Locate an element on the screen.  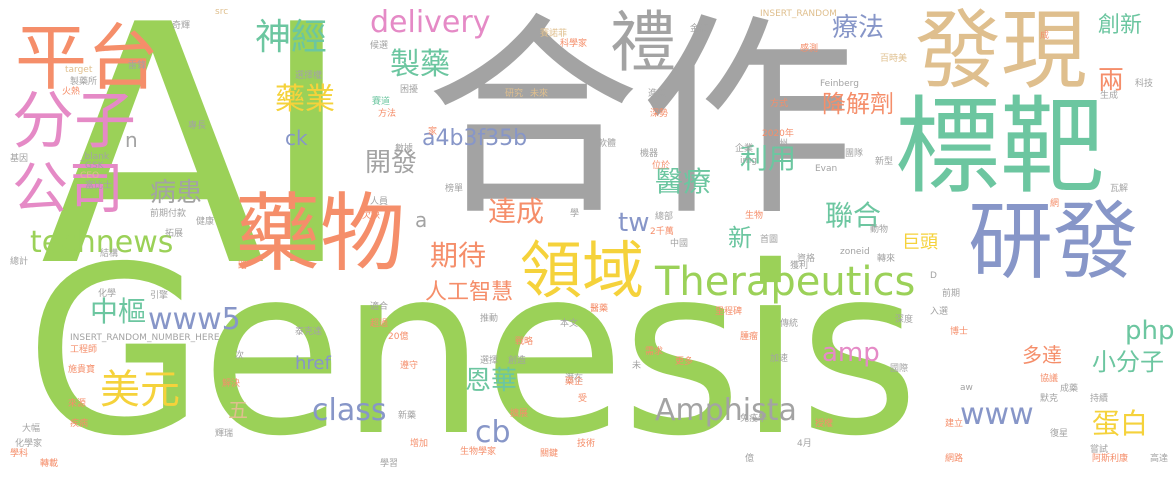
word-zhuanzai: 轉載 is located at coordinates (49, 464).